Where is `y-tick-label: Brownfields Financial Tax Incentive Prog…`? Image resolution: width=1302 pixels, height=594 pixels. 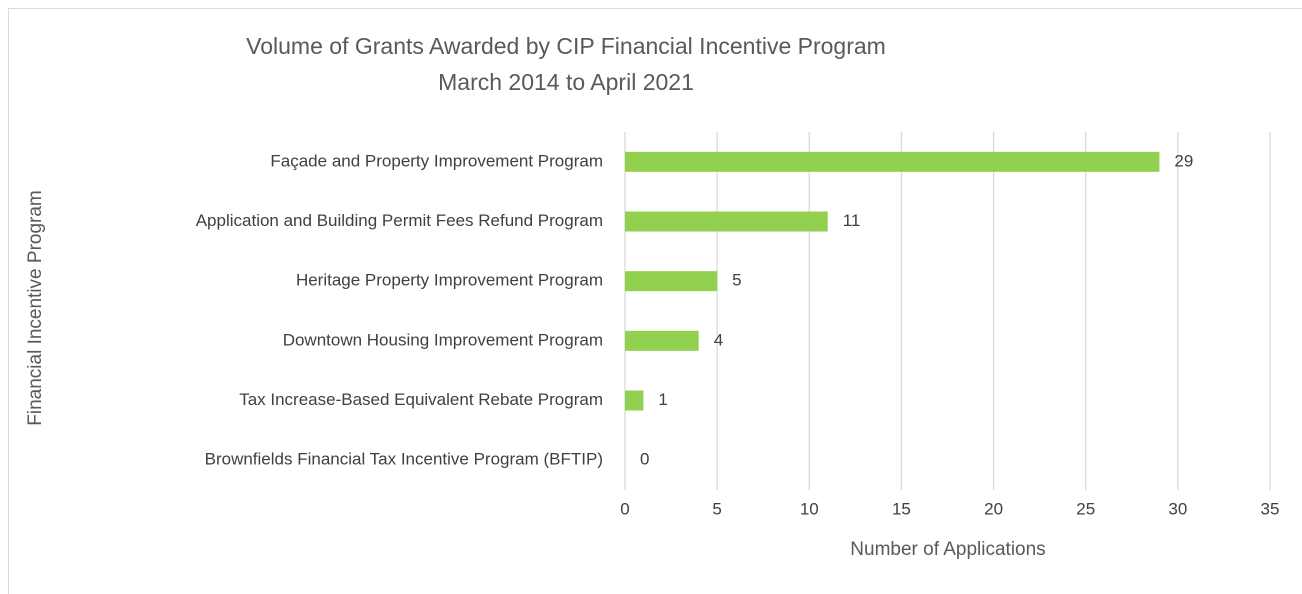
y-tick-label: Brownfields Financial Tax Incentive Prog… is located at coordinates (404, 459).